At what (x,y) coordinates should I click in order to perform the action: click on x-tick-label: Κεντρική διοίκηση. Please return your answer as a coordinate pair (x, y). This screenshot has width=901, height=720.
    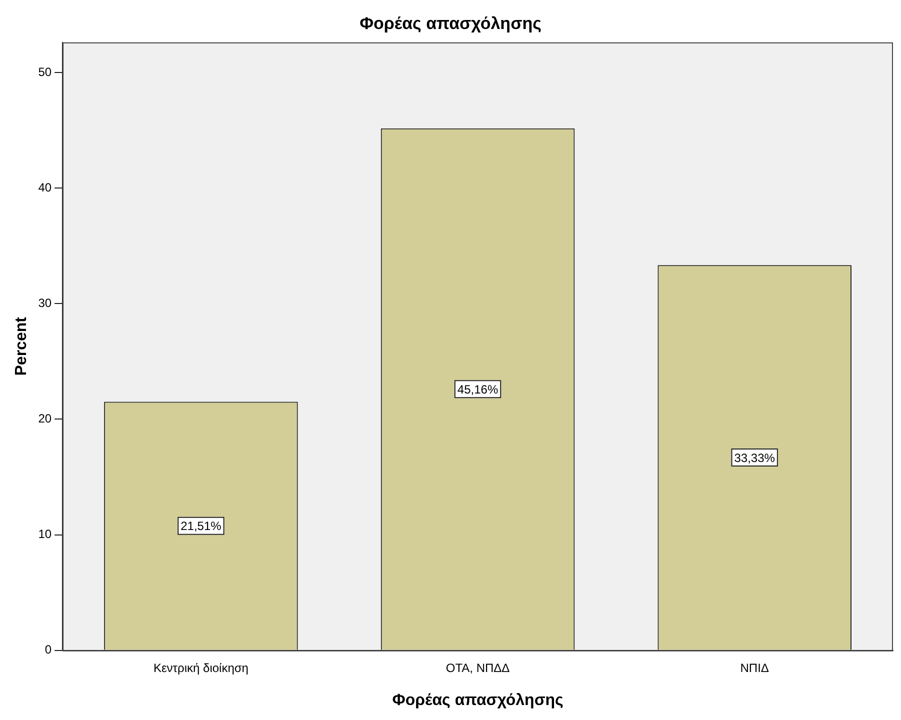
    Looking at the image, I should click on (200, 667).